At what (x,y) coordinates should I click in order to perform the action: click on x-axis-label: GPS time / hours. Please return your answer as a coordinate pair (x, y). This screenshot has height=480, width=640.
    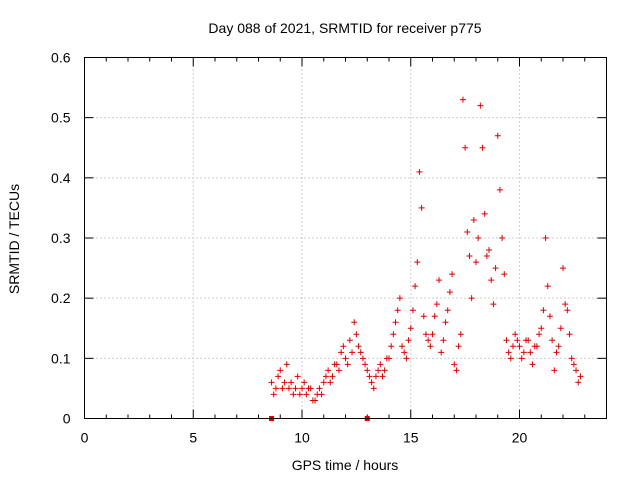
    Looking at the image, I should click on (345, 465).